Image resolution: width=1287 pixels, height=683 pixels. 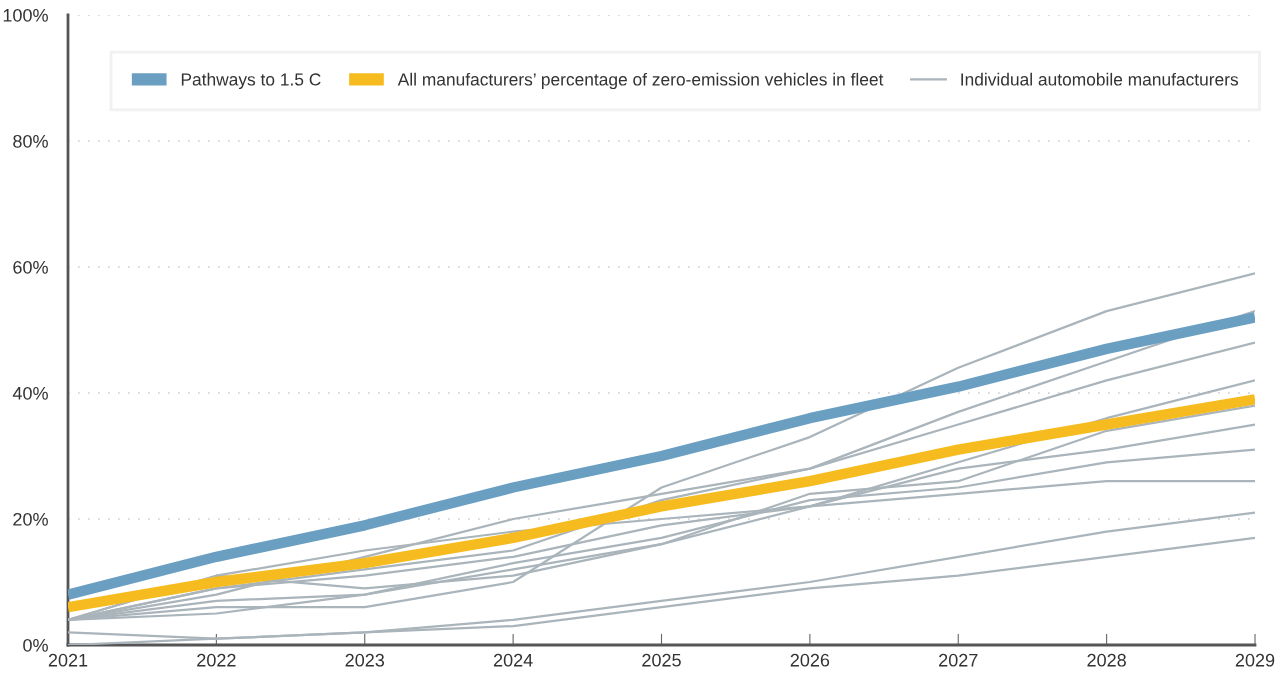 I want to click on legend-label: All manufacturers’ percentage of zero-emission vehicles in fleet, so click(x=640, y=81).